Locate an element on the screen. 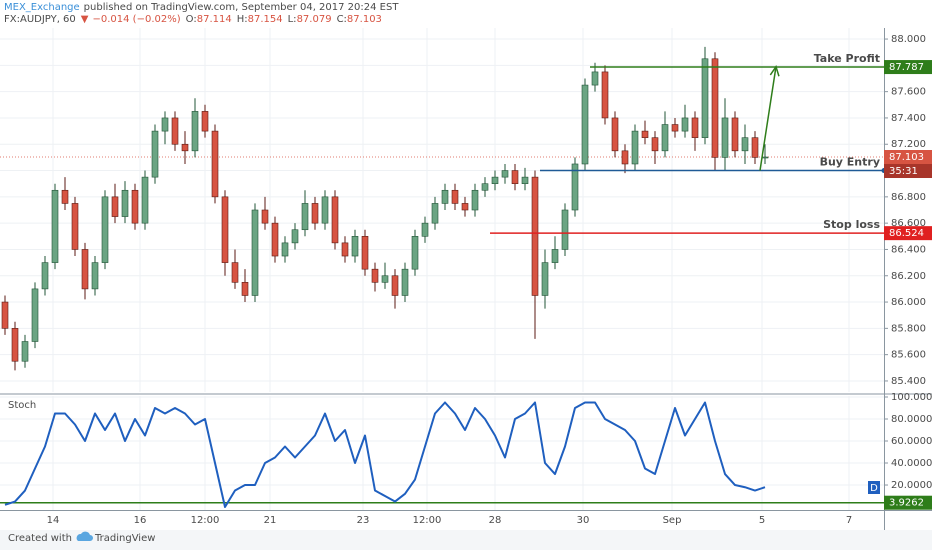 Image resolution: width=932 pixels, height=550 pixels. badge: D is located at coordinates (874, 488).